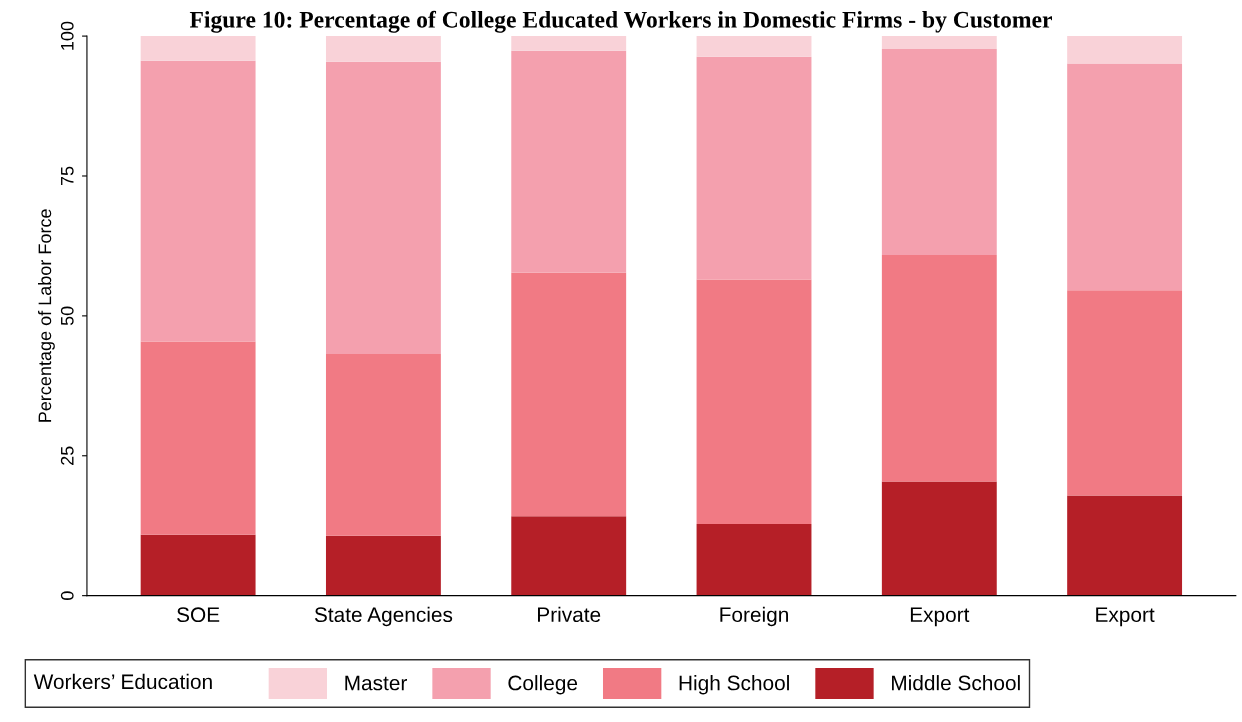 This screenshot has height=722, width=1242. What do you see at coordinates (543, 685) in the screenshot?
I see `legend-label: College` at bounding box center [543, 685].